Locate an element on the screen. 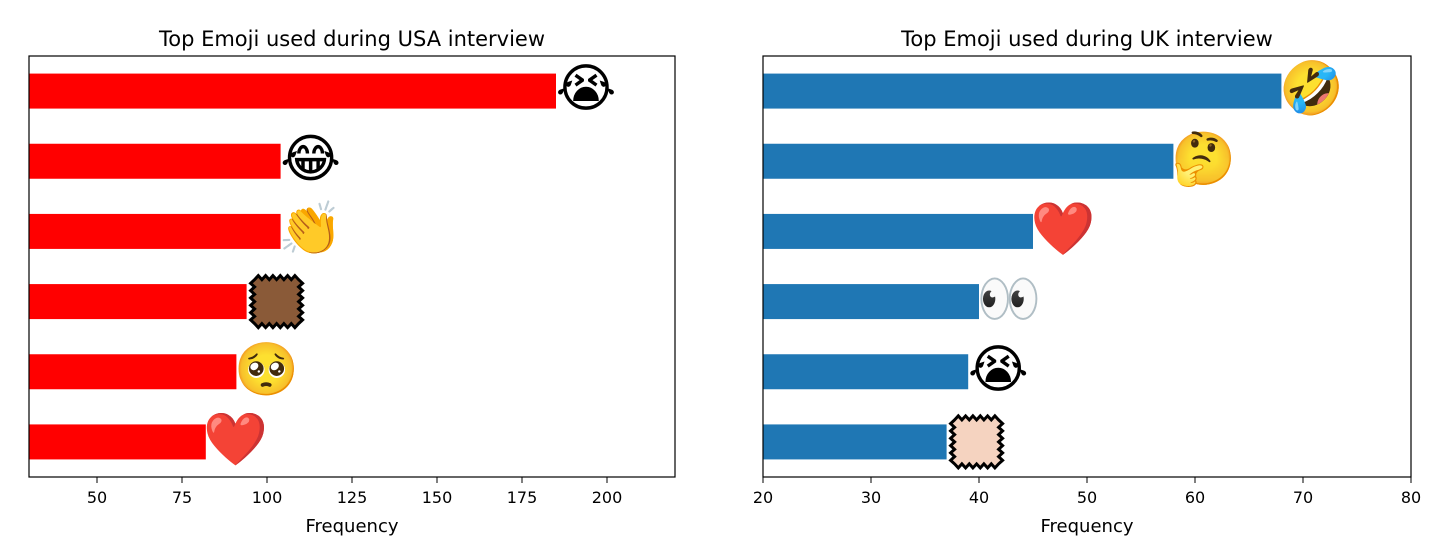 The height and width of the screenshot is (559, 1438). uk-chart-title: Top Emoji used during UK interview is located at coordinates (1086, 39).